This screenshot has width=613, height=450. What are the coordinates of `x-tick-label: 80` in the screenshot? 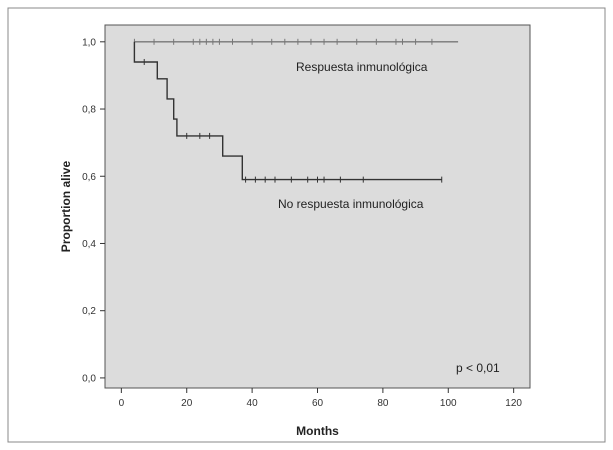 It's located at (383, 403).